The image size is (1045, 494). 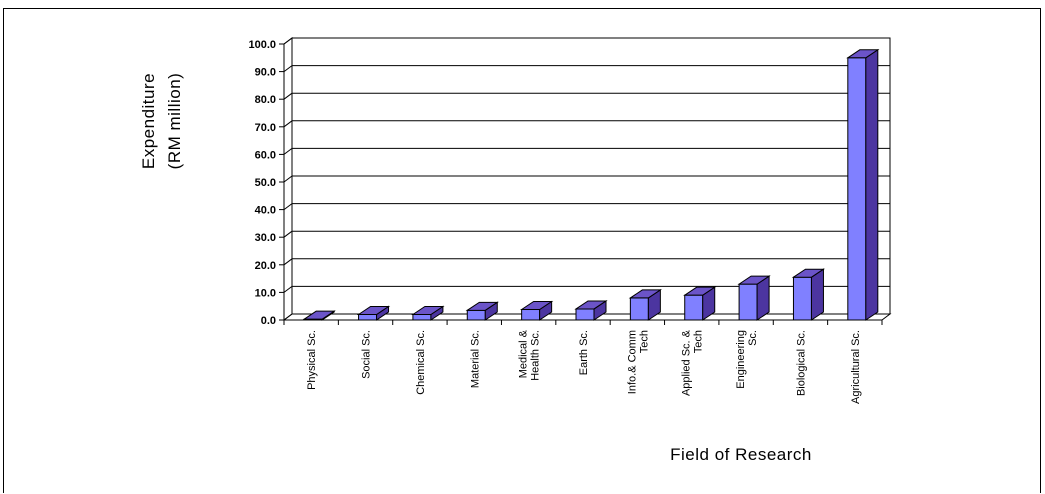 What do you see at coordinates (741, 454) in the screenshot?
I see `x-axis-title: Field of Research` at bounding box center [741, 454].